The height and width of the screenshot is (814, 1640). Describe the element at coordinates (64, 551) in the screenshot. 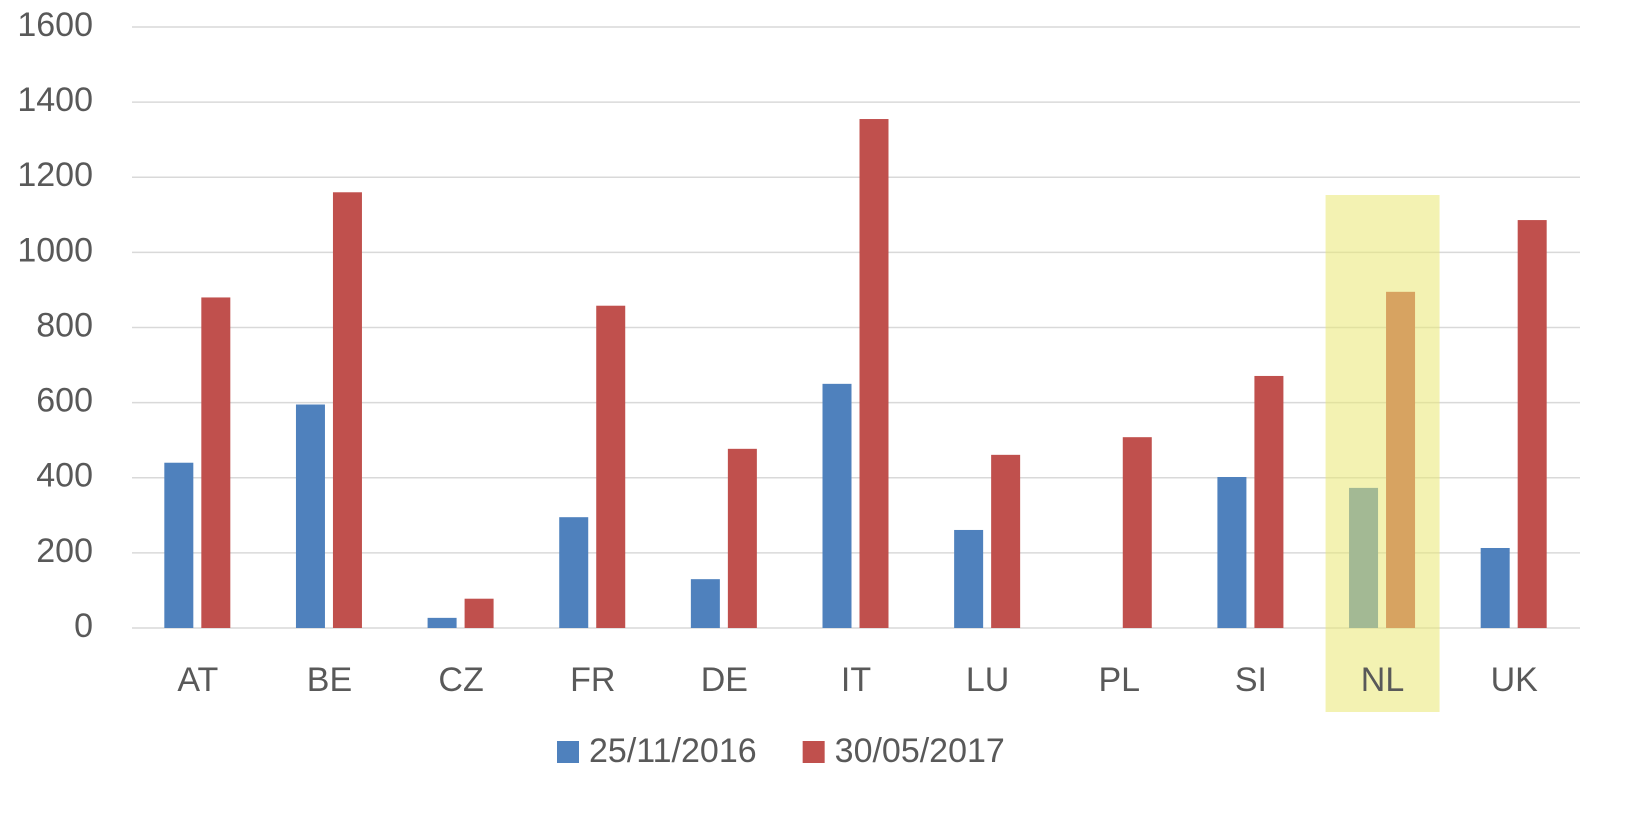

I see `y-tick-label: 200` at that location.